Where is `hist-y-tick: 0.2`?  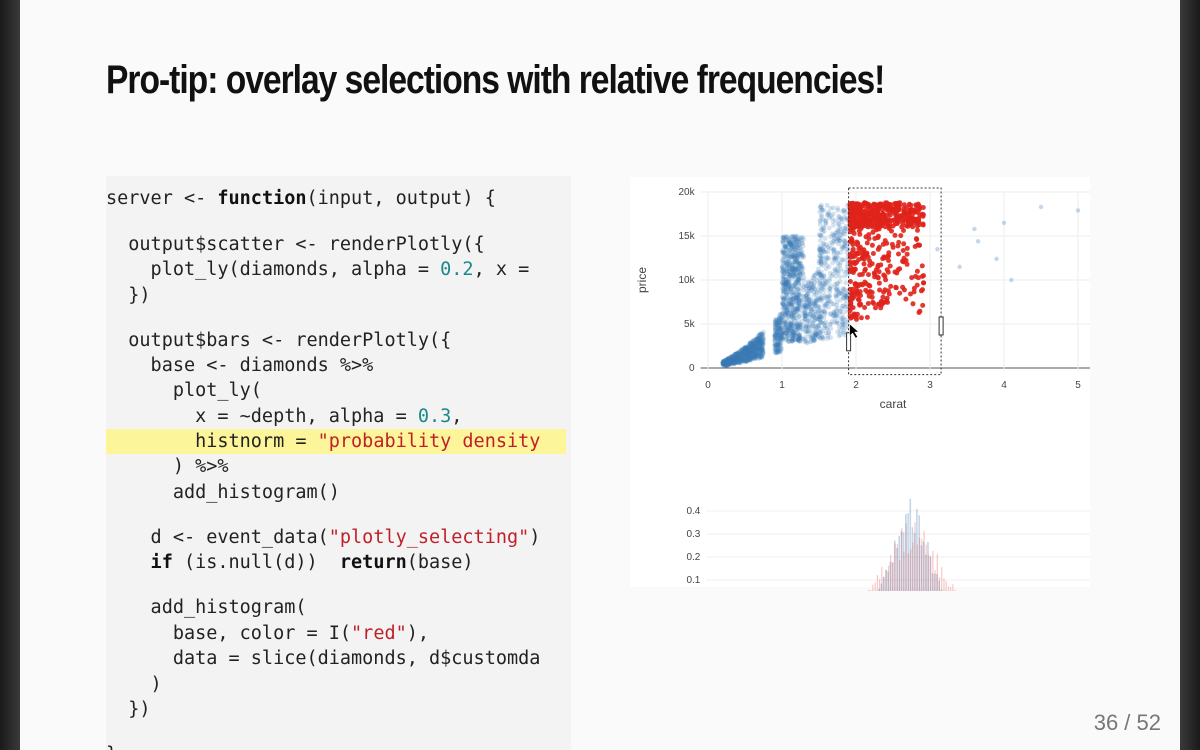 hist-y-tick: 0.2 is located at coordinates (693, 557).